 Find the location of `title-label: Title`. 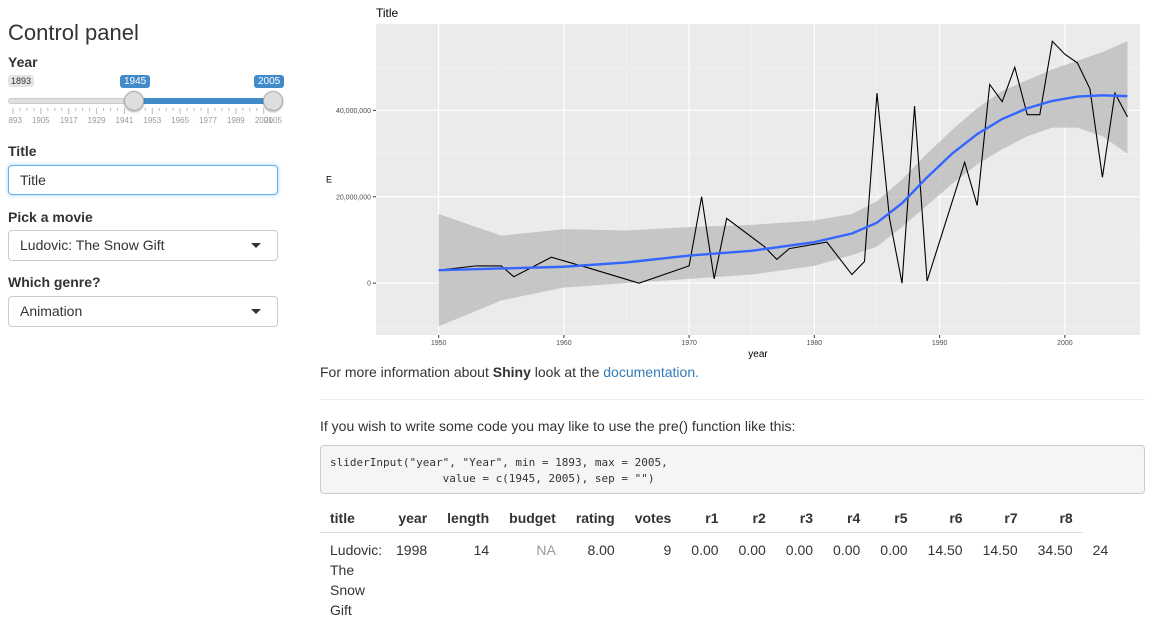

title-label: Title is located at coordinates (22, 151).